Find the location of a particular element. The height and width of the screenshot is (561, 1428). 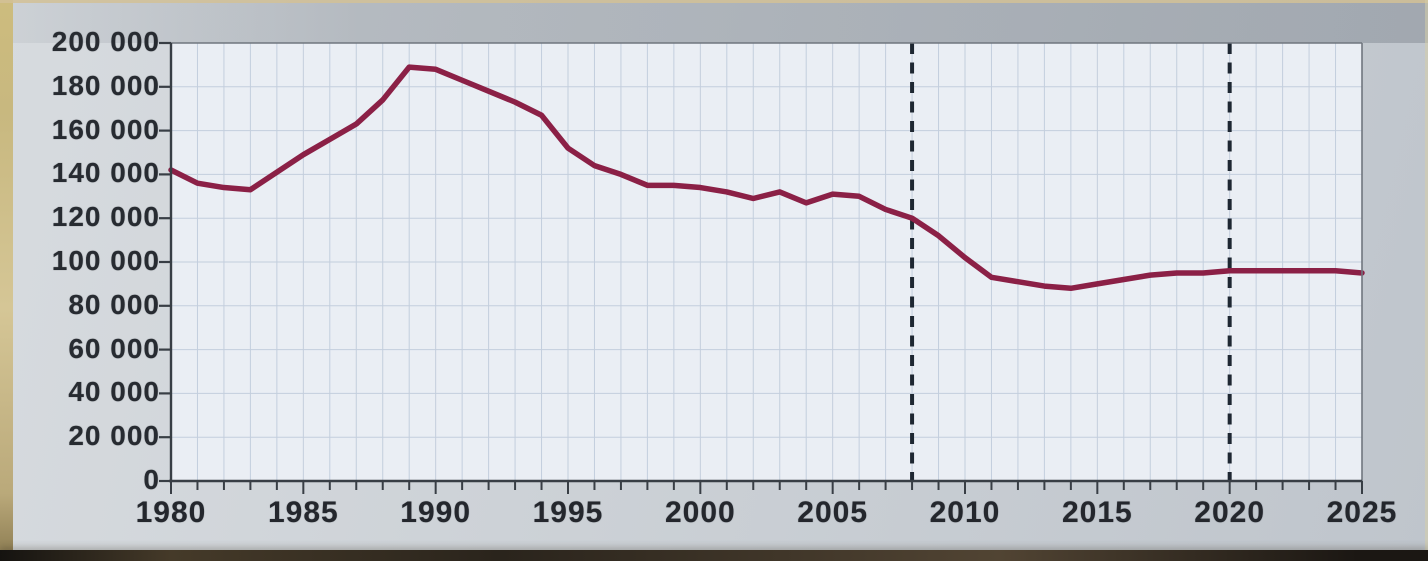

x-axis-tick-label: 1985 is located at coordinates (303, 512).